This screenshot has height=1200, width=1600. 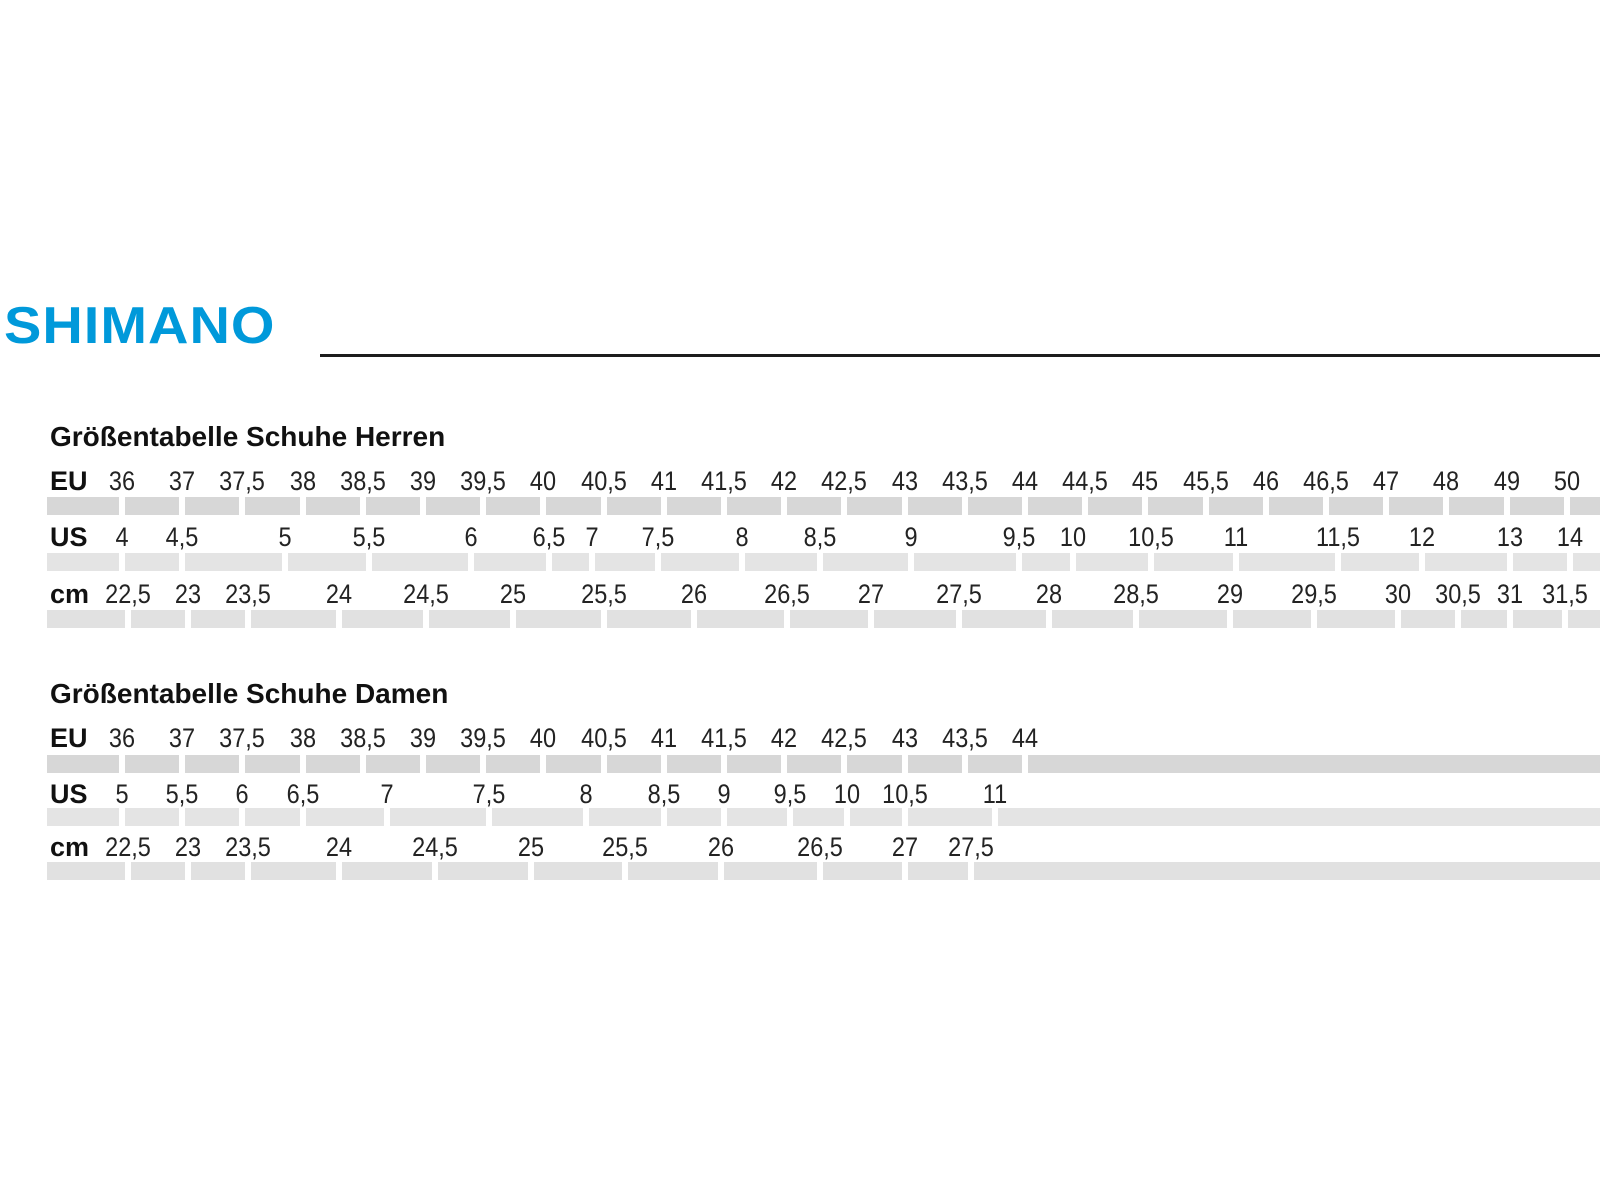 What do you see at coordinates (1085, 481) in the screenshot?
I see `size-value: 44,5` at bounding box center [1085, 481].